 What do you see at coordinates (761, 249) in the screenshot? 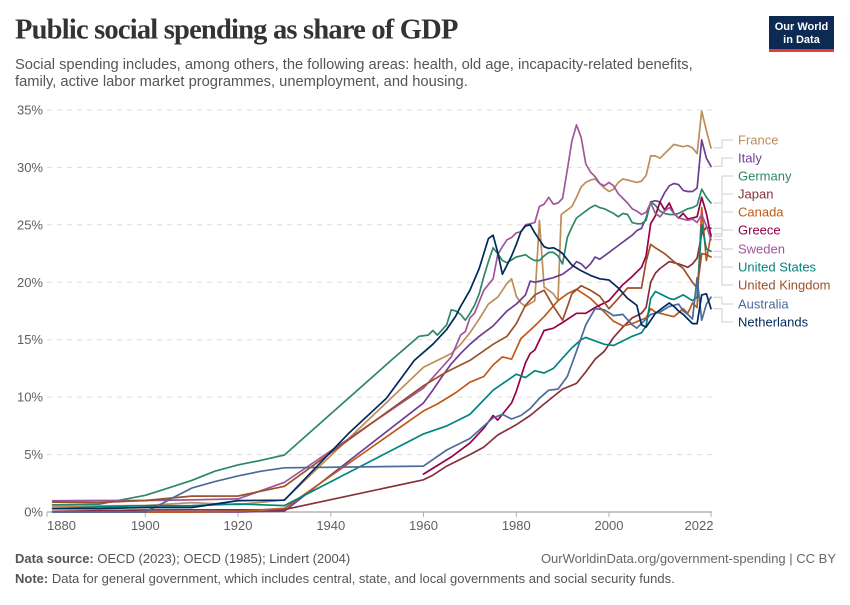
I see `svg-text: Sweden` at bounding box center [761, 249].